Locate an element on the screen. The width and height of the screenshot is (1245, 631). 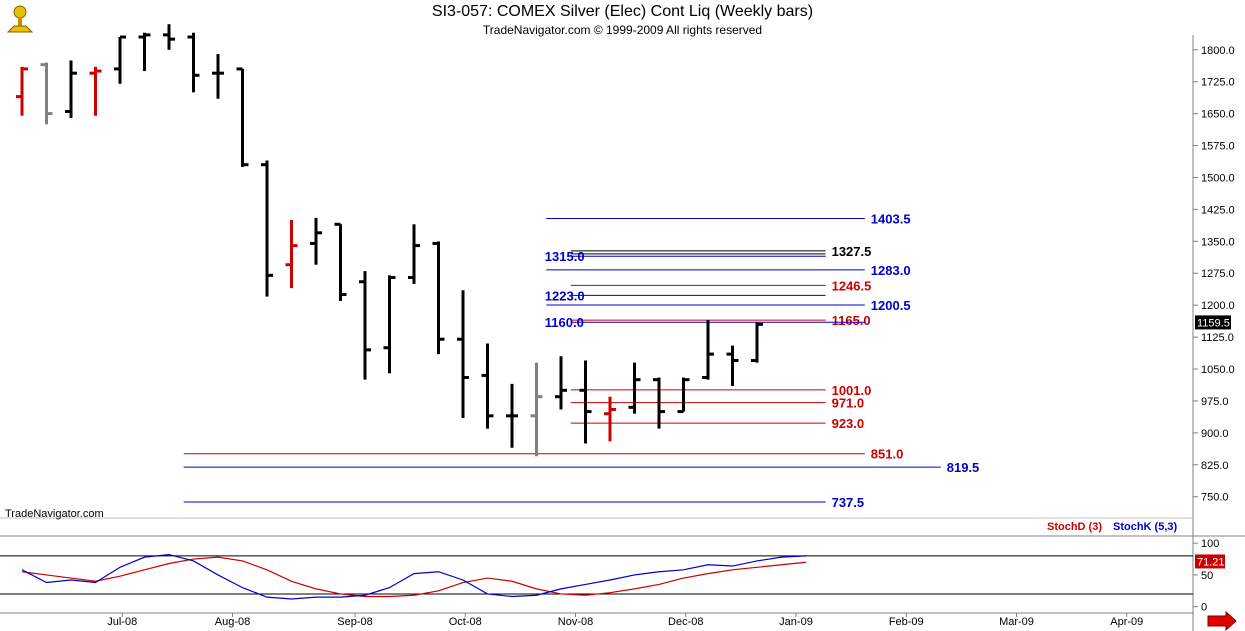
level-label: 737.5 is located at coordinates (848, 502).